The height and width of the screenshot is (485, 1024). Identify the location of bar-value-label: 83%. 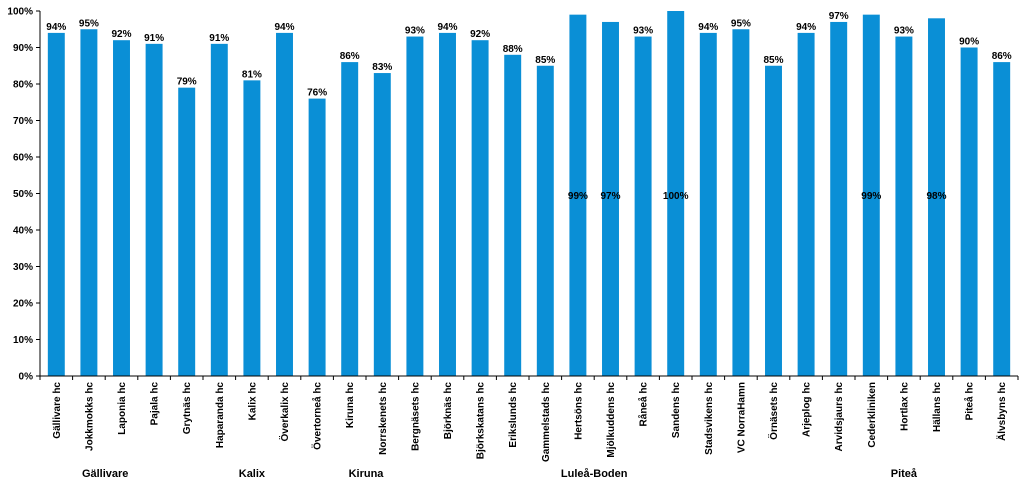
(382, 67).